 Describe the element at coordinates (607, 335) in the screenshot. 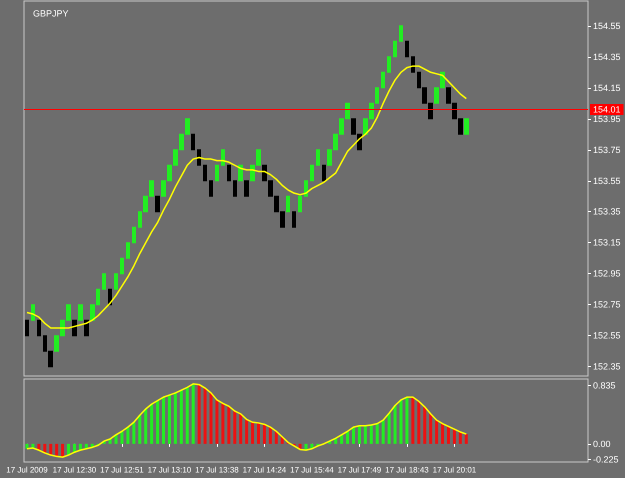

I see `y-tick-label: 152.55` at that location.